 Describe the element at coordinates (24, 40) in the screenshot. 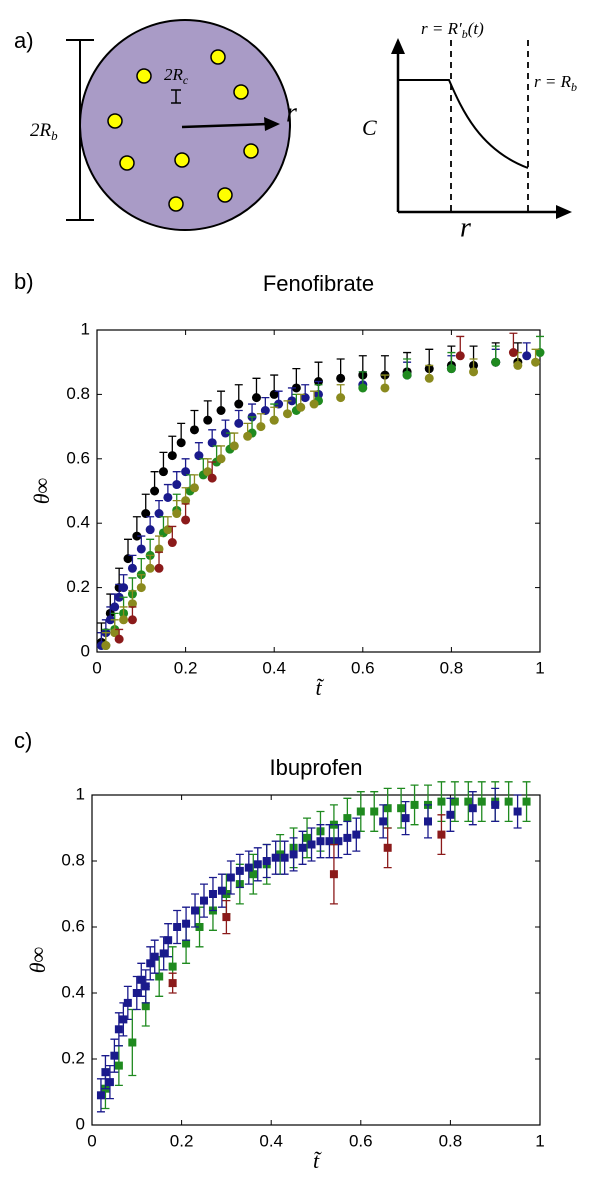

I see `panel-label: a)` at that location.